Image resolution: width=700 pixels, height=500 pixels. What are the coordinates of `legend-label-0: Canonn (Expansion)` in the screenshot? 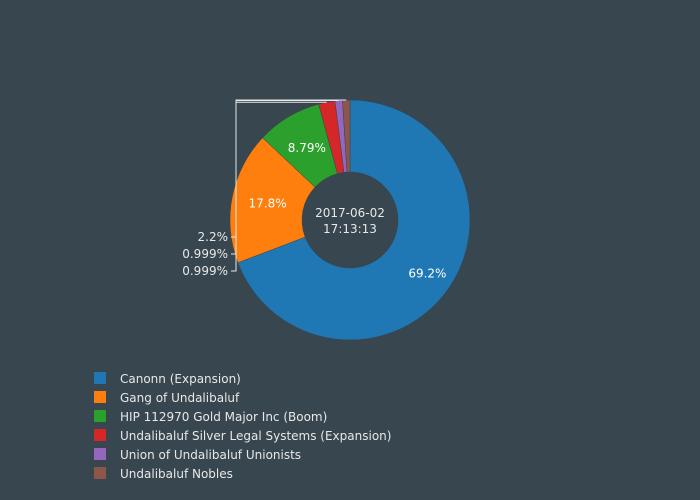 It's located at (180, 379).